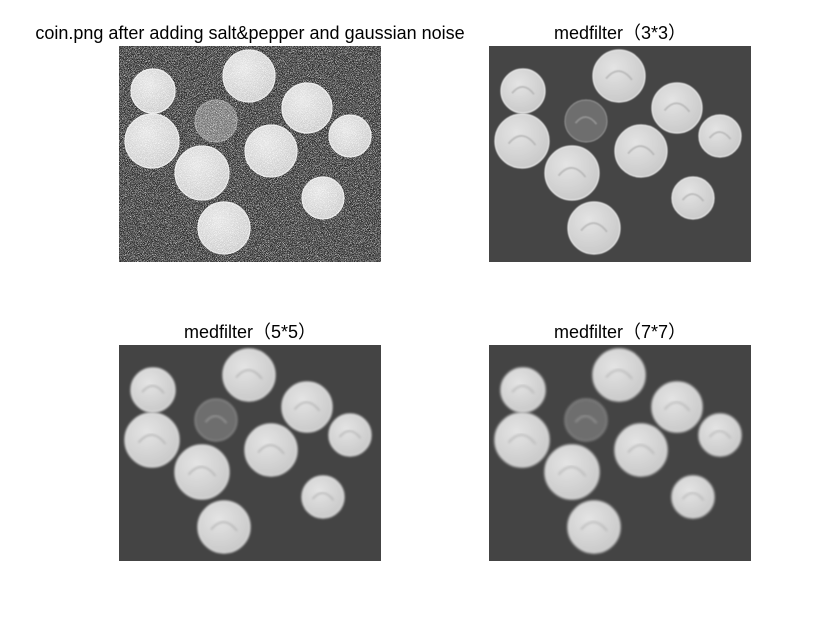  What do you see at coordinates (620, 33) in the screenshot?
I see `panel-title-medfilter-3x3: medfilter（3*3）` at bounding box center [620, 33].